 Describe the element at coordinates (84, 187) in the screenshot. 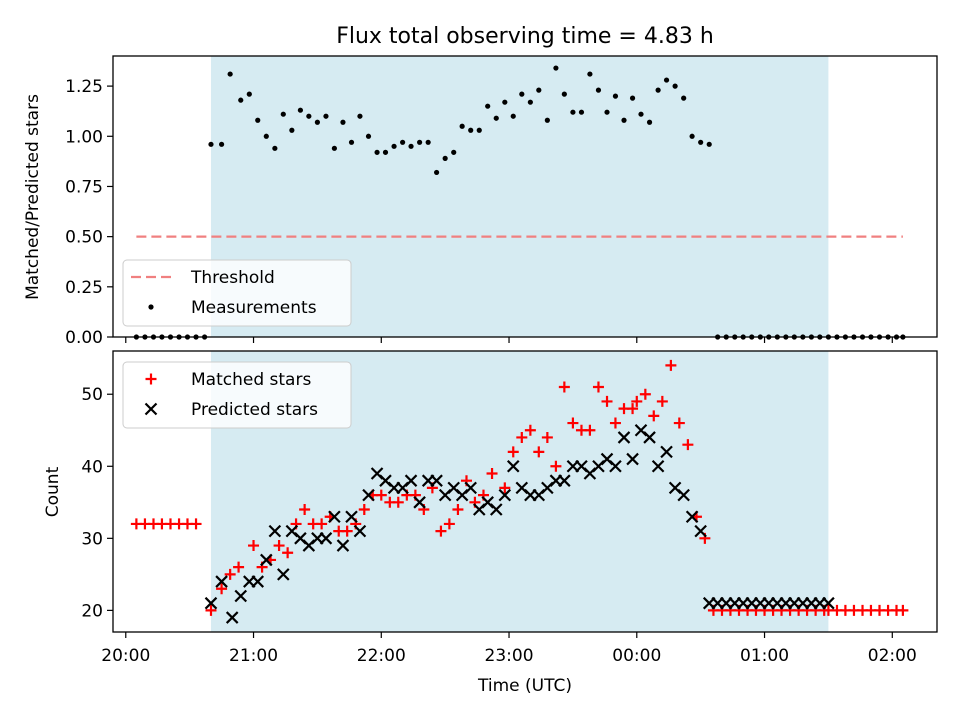

I see `y-tick-label: 0.75` at that location.